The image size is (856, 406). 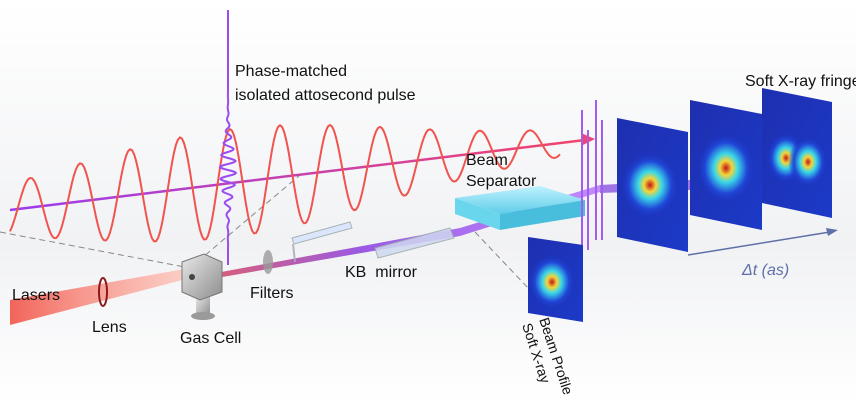 I want to click on attosecond-pulse, so click(x=228, y=137).